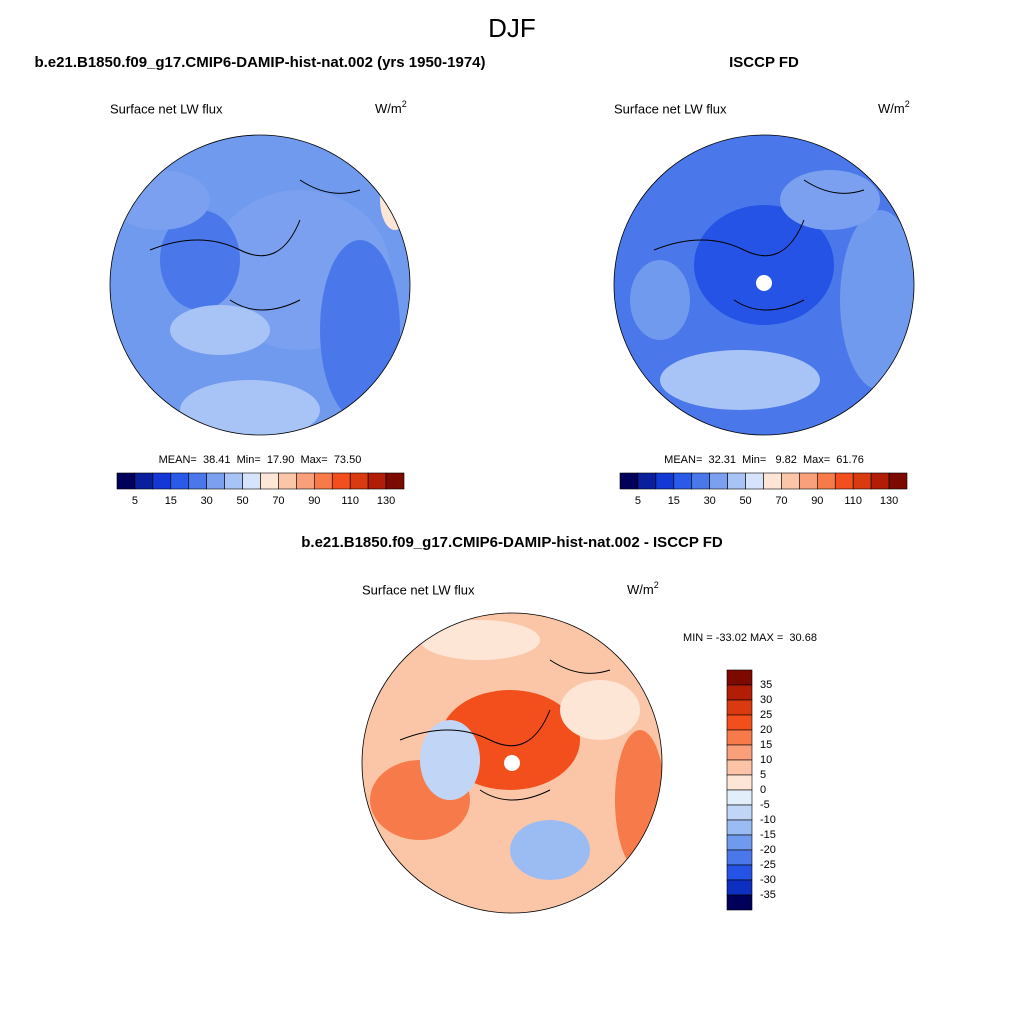  Describe the element at coordinates (766, 730) in the screenshot. I see `colorbar-label: 20` at that location.